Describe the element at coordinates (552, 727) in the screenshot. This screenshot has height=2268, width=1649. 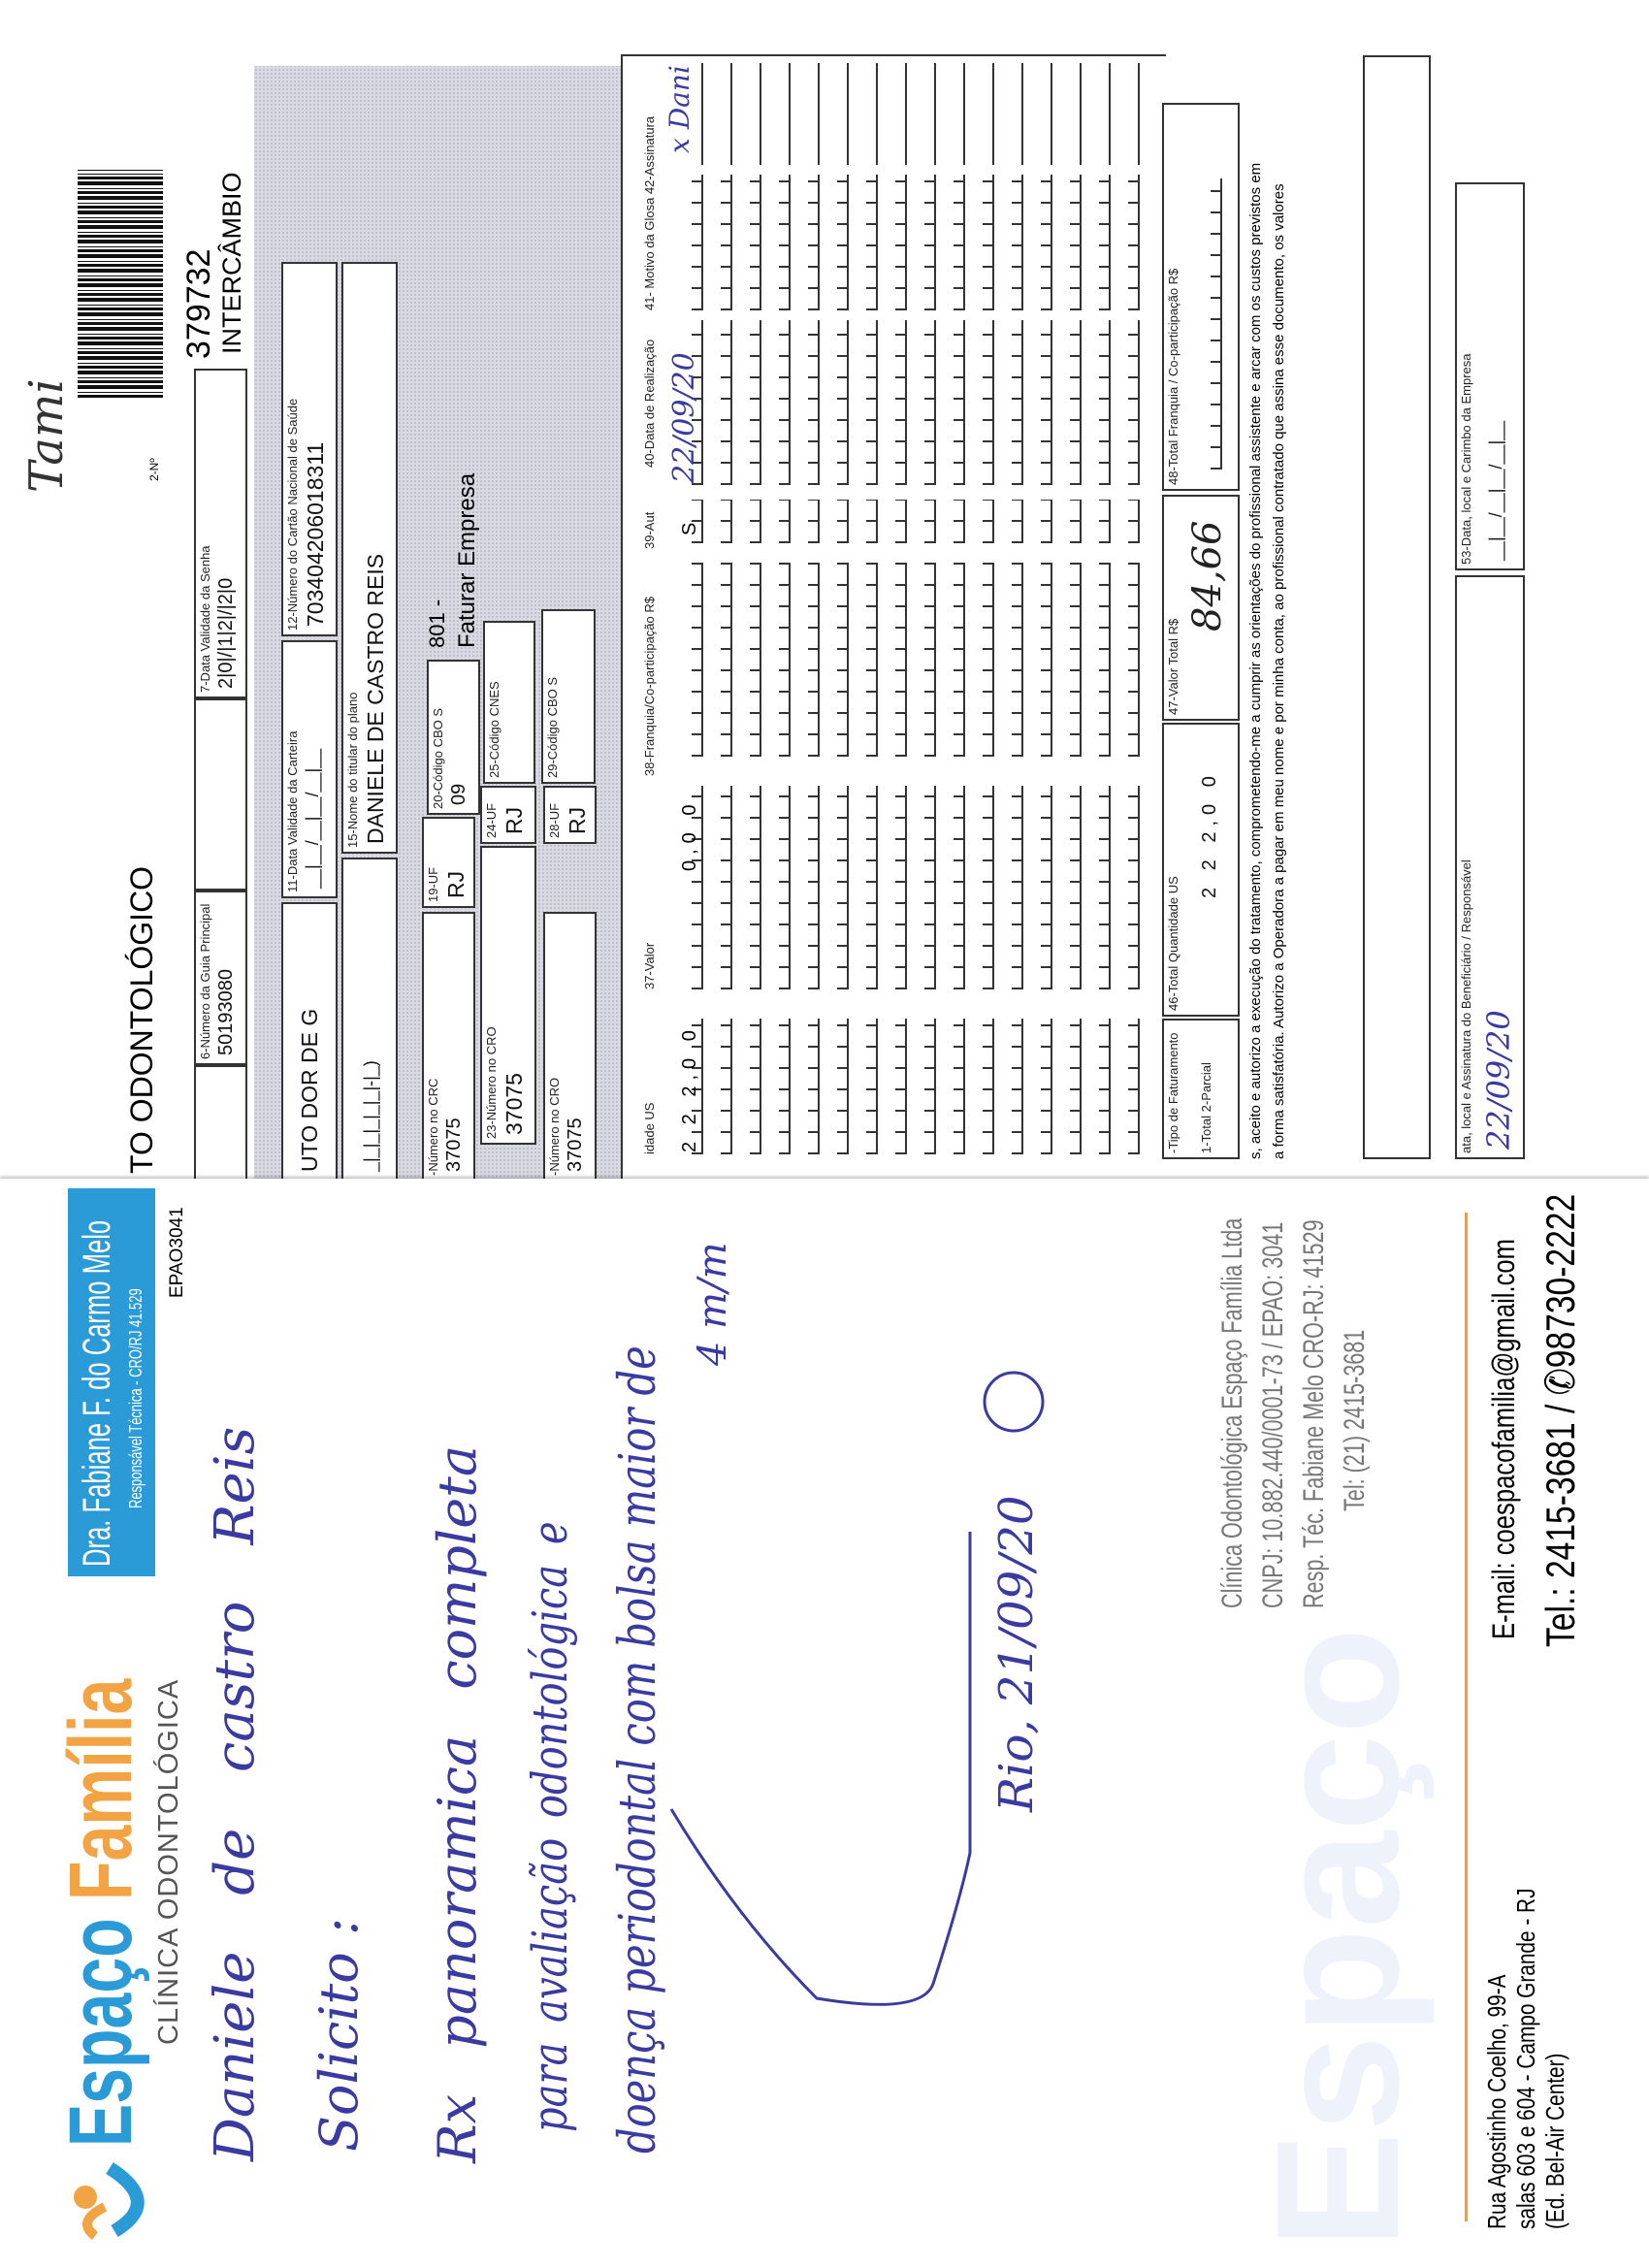
I see `label: 29-Código CBO S` at that location.